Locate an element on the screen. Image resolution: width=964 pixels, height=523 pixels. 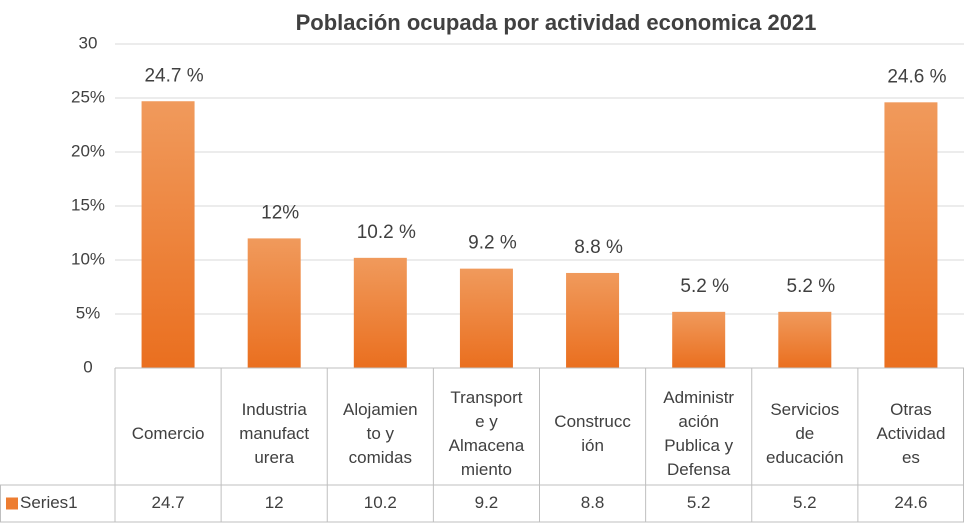
legend-swatch is located at coordinates (12, 503).